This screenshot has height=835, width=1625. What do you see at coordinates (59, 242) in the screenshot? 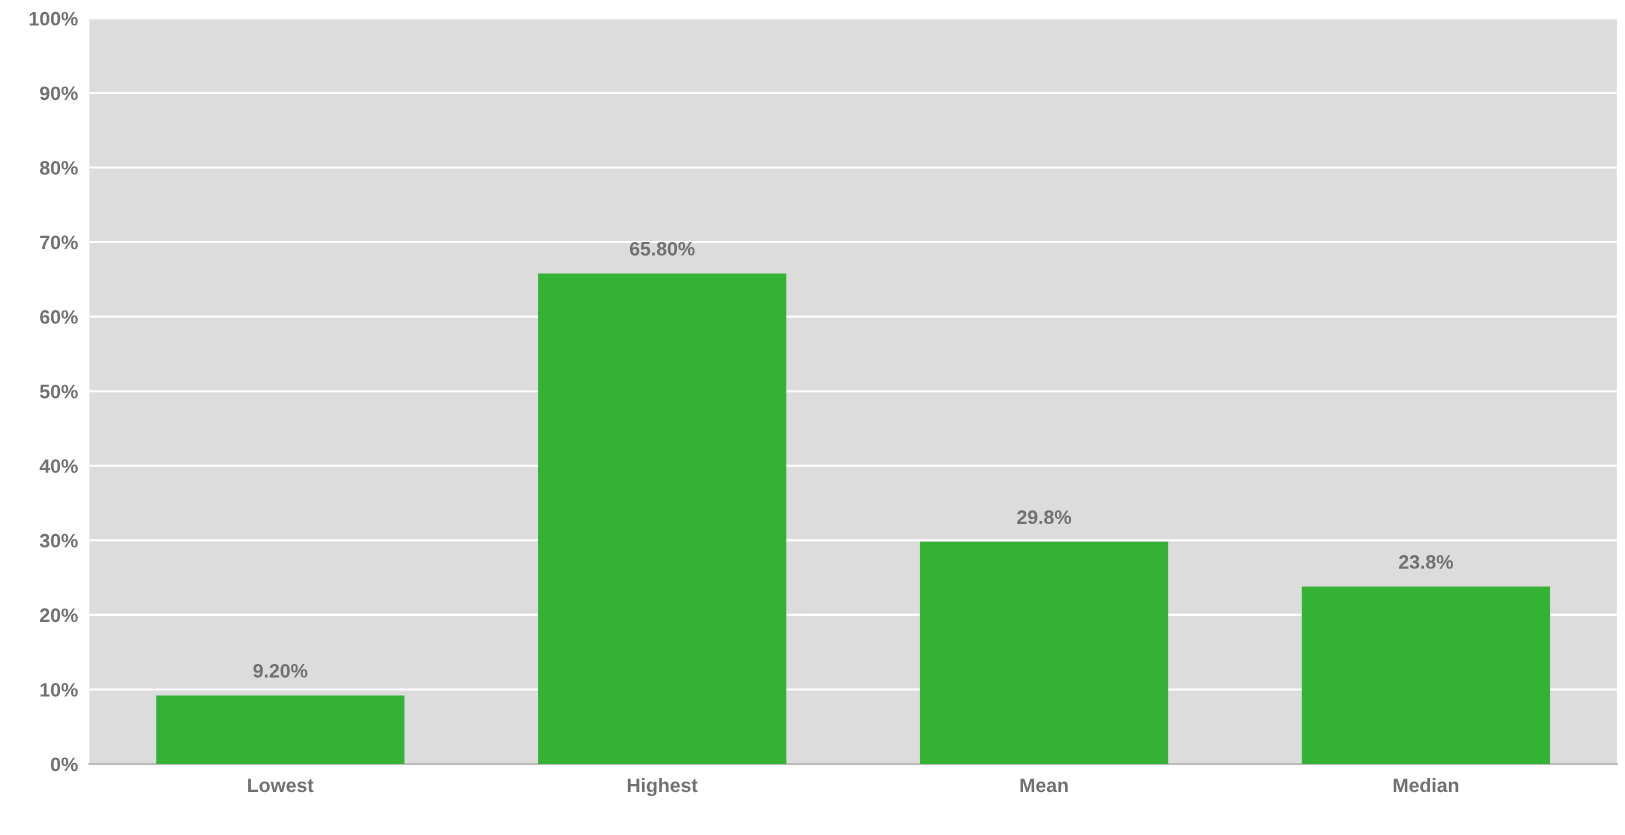
I see `y-tick-label: 70%` at bounding box center [59, 242].